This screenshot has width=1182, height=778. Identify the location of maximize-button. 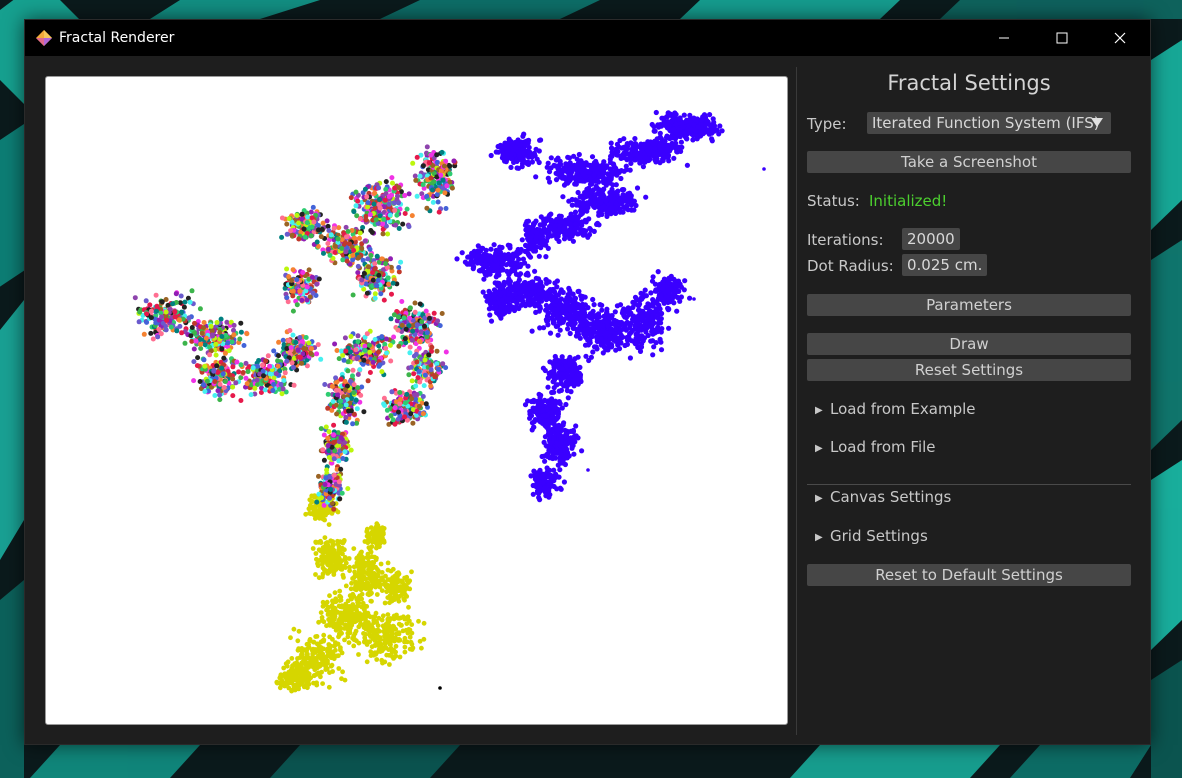
(1062, 38).